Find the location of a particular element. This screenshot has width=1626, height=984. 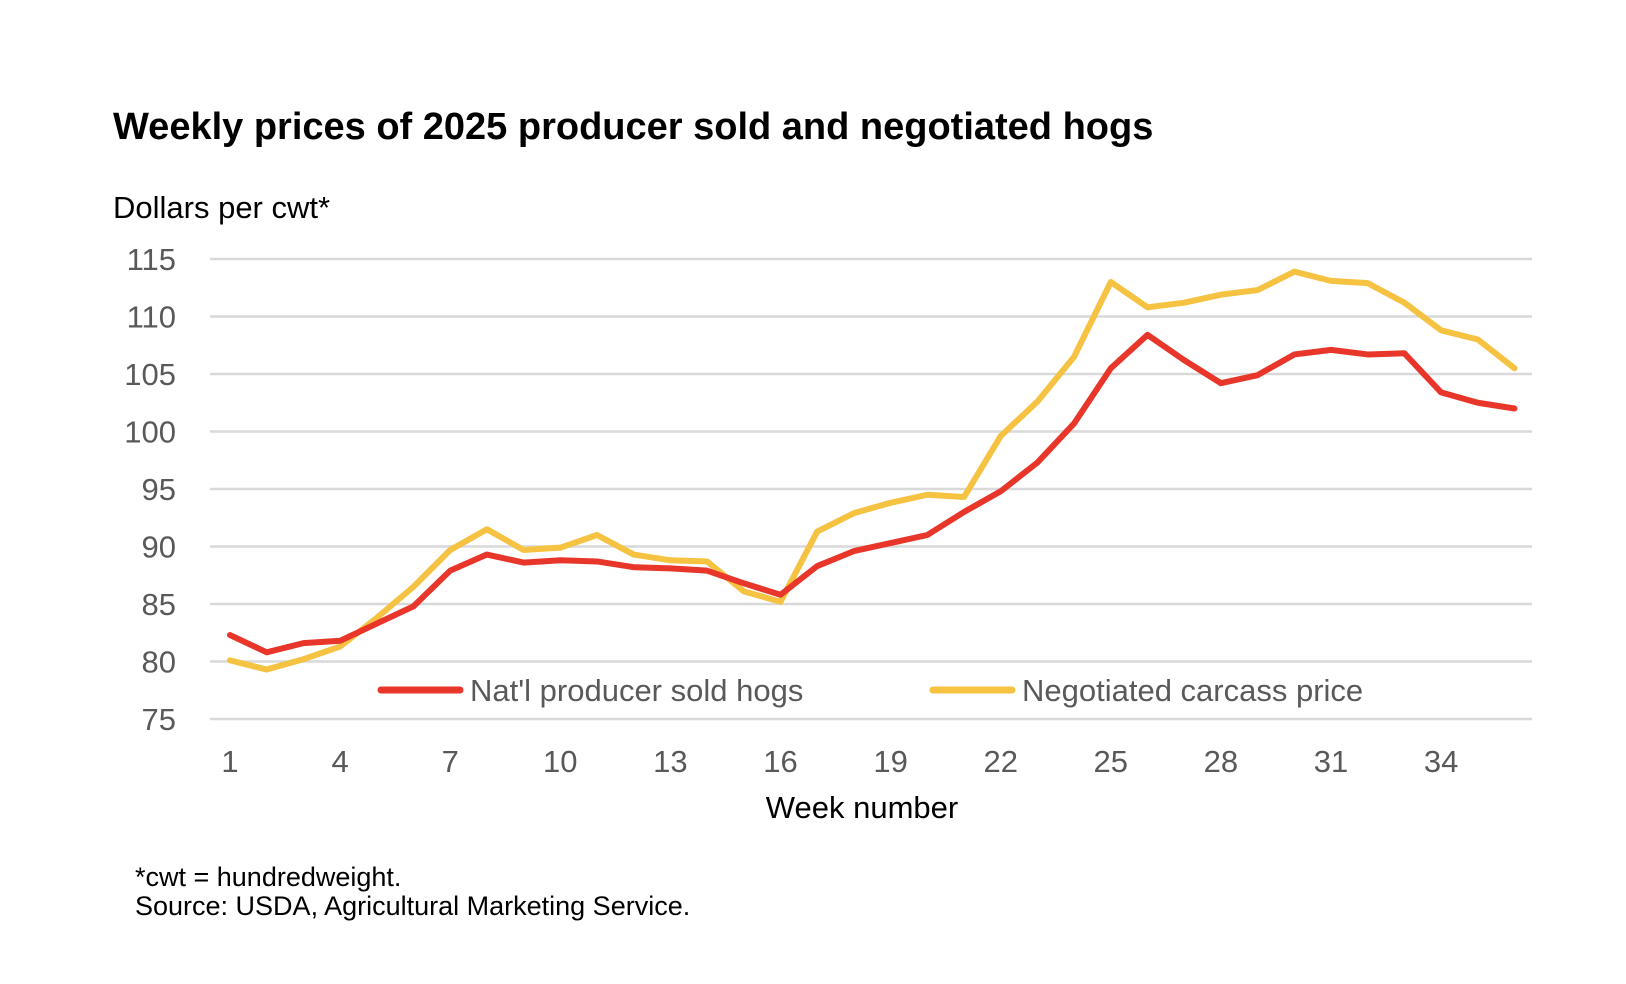

y-tick-label: 90 is located at coordinates (159, 547).